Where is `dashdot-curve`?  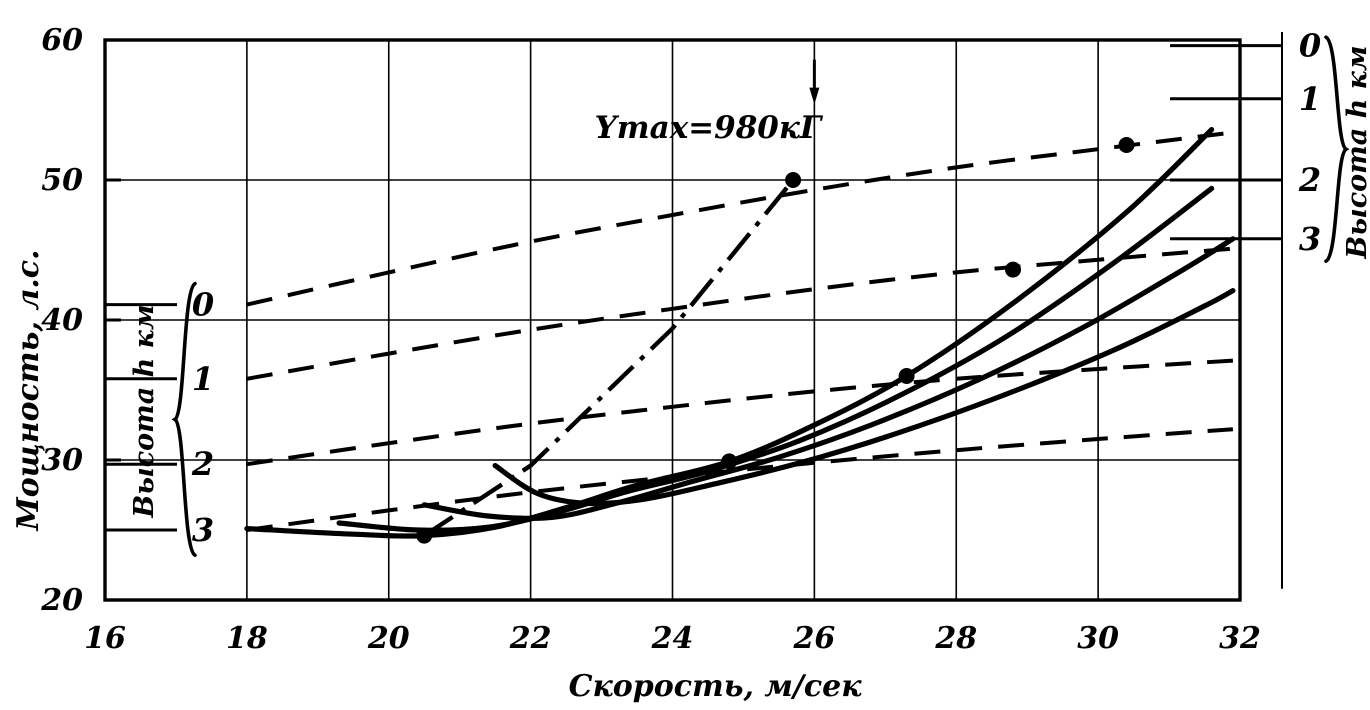
dashdot-curve is located at coordinates (609, 358).